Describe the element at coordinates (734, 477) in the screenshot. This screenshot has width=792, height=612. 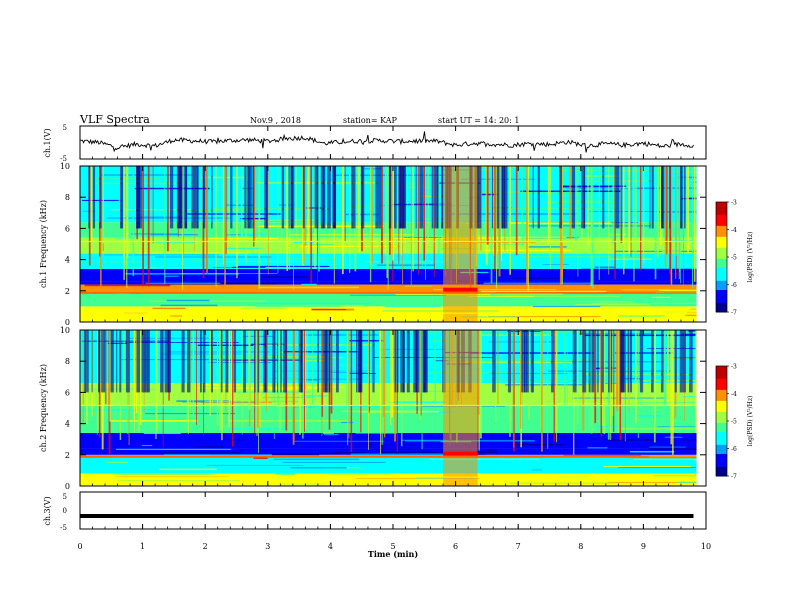
I see `ch2-colorbar-tick-label: -7` at that location.